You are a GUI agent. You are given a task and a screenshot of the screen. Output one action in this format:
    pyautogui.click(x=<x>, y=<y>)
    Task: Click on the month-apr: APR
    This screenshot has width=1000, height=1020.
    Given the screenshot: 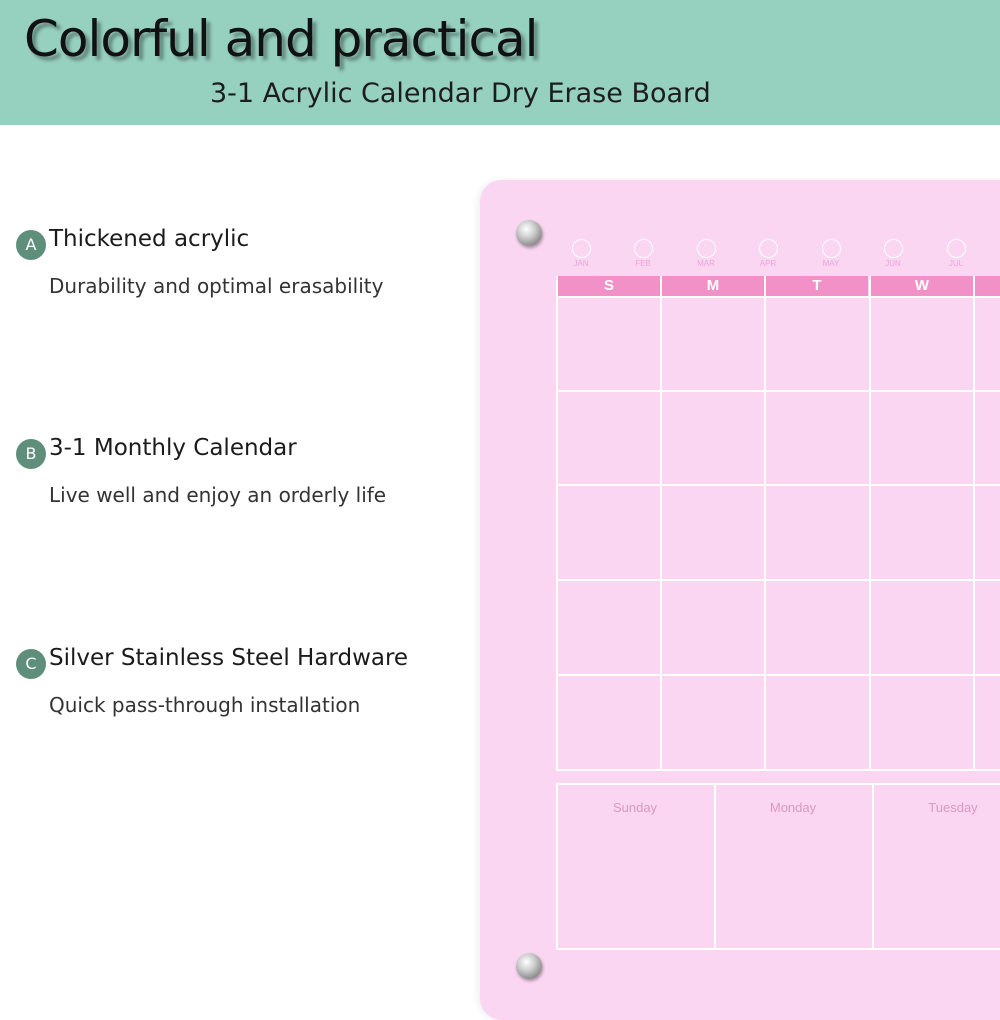 What is the action you would take?
    pyautogui.click(x=768, y=253)
    